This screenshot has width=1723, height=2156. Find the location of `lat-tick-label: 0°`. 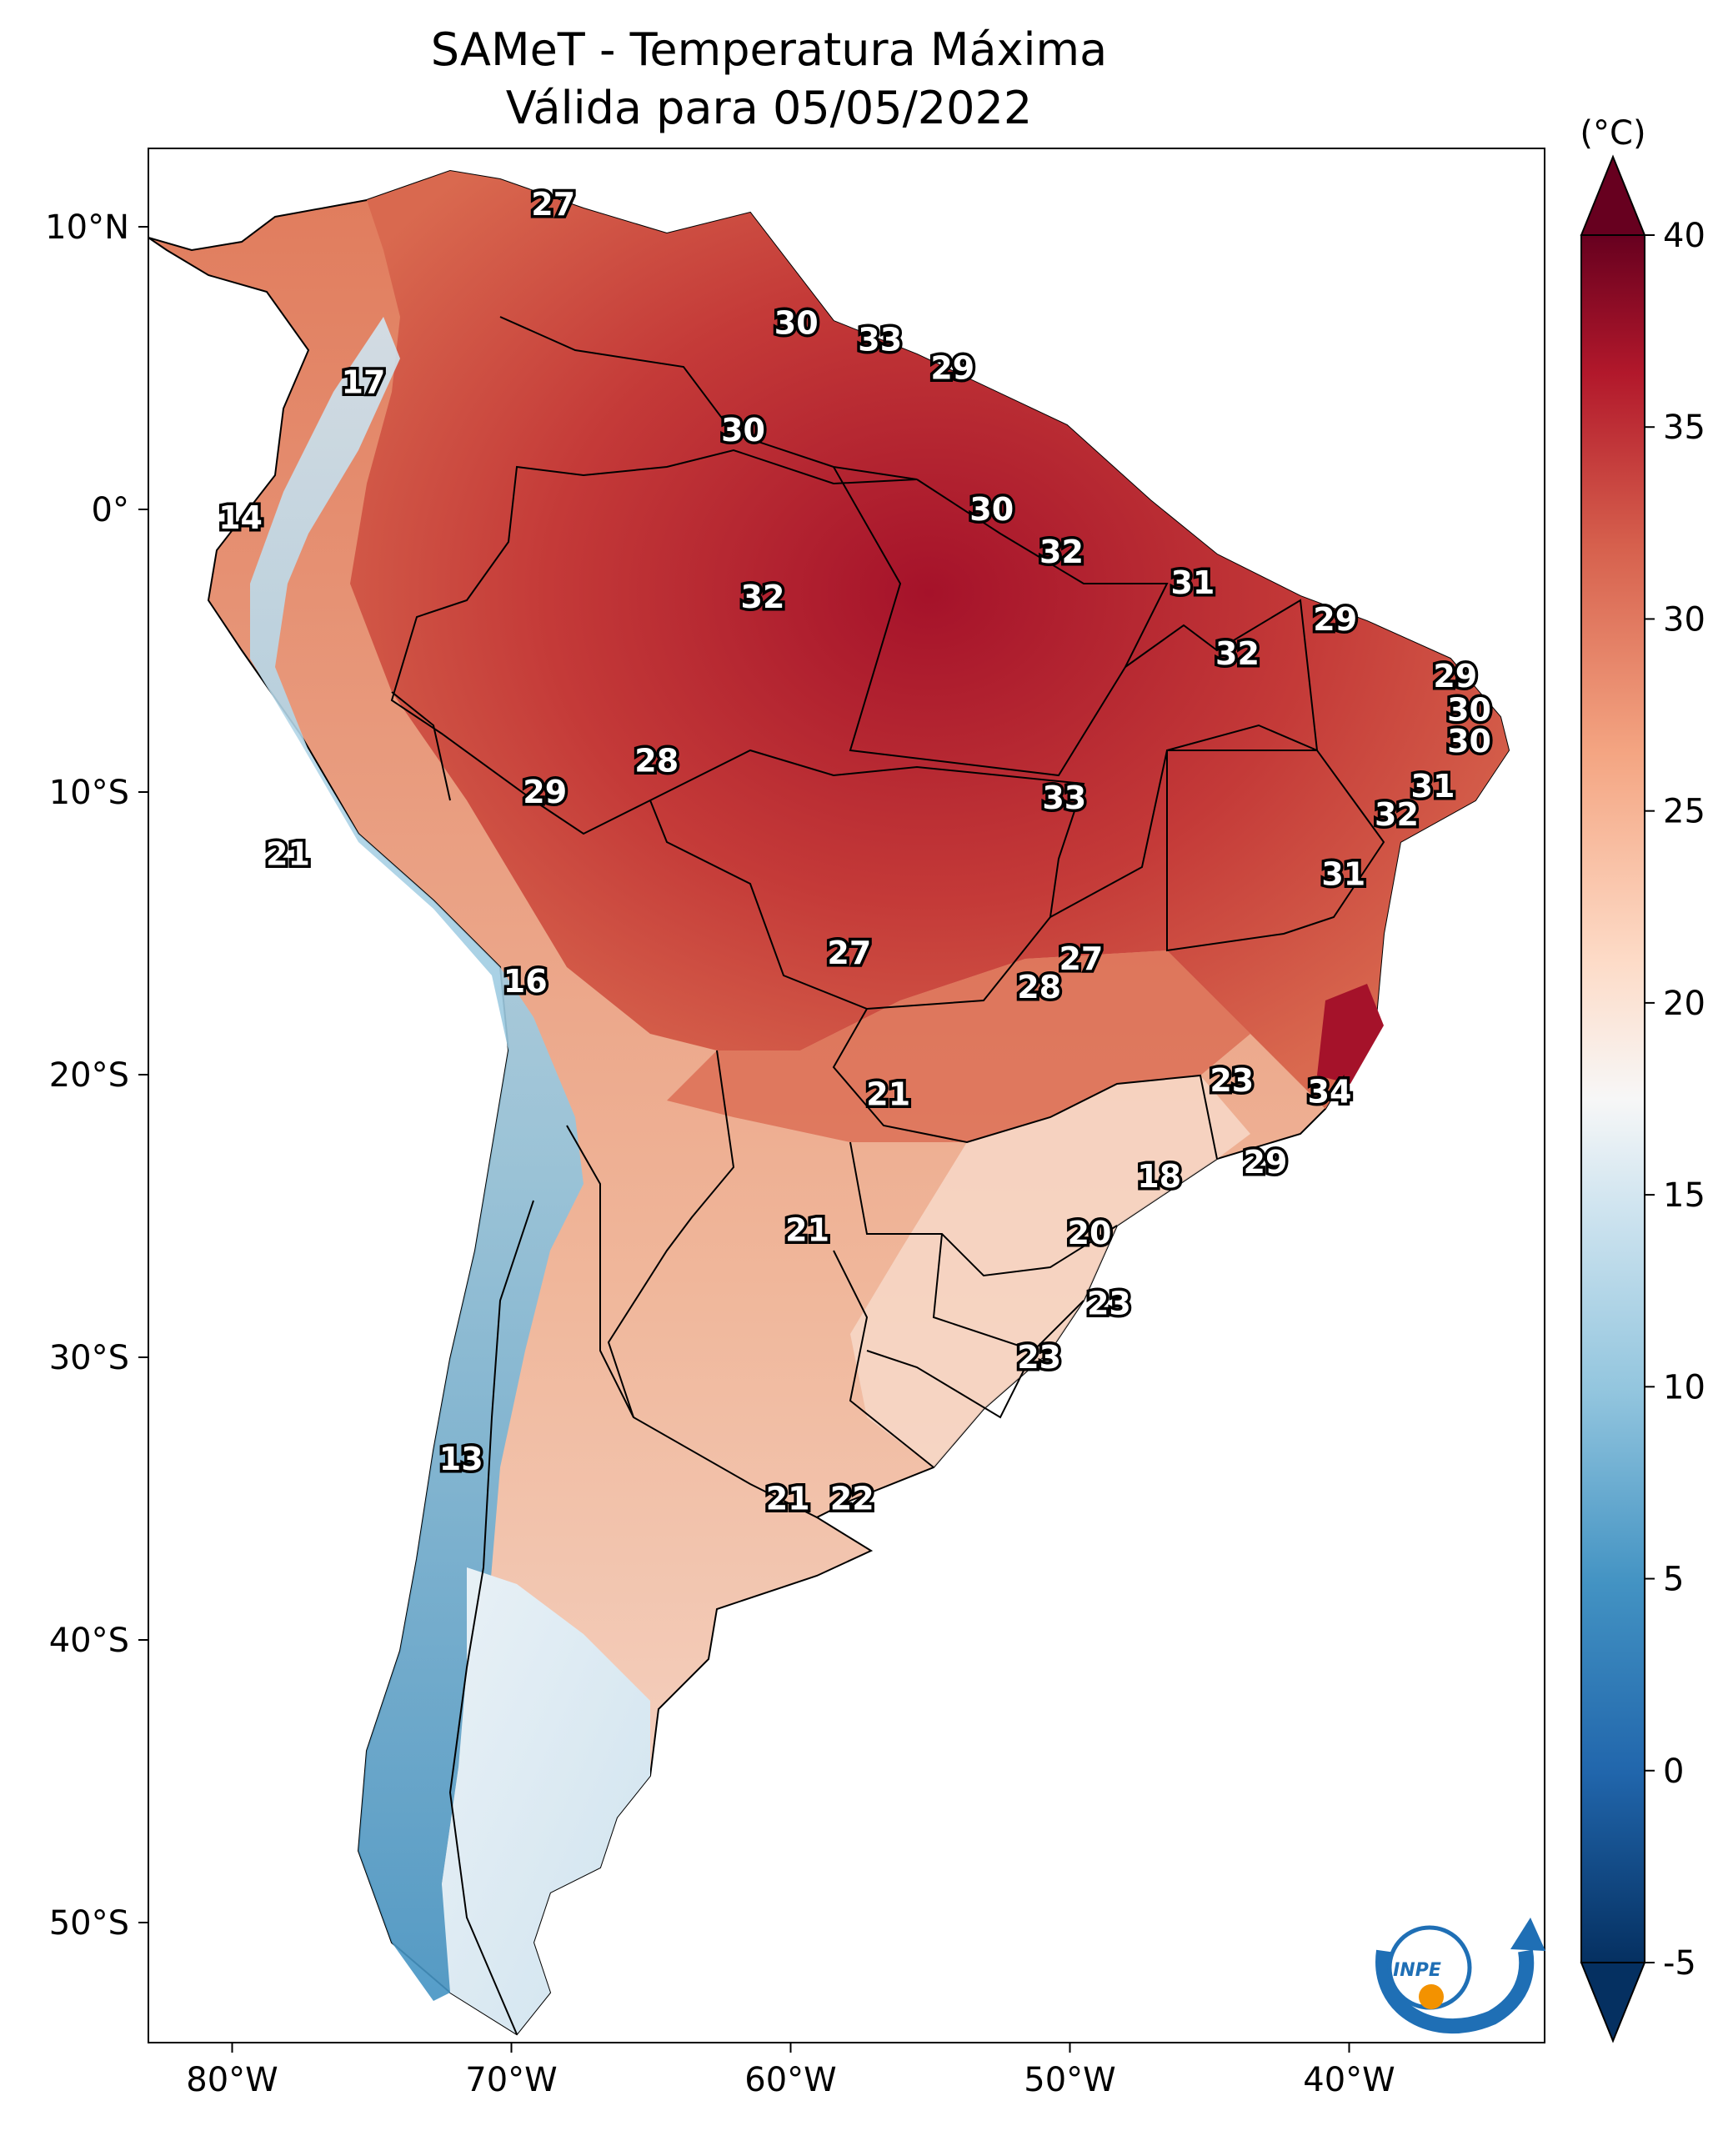

lat-tick-label: 0° is located at coordinates (110, 510).